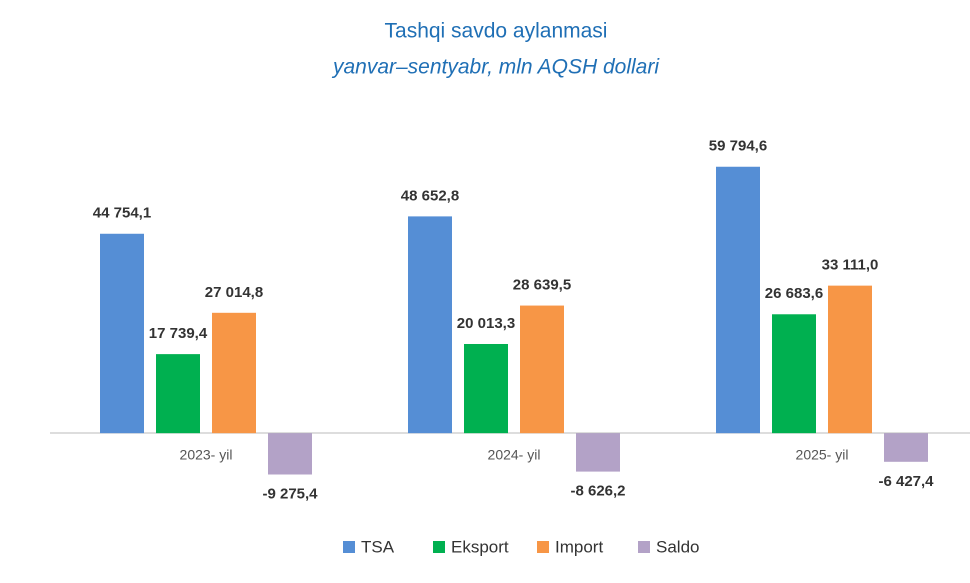  I want to click on legend-label: TSA, so click(378, 546).